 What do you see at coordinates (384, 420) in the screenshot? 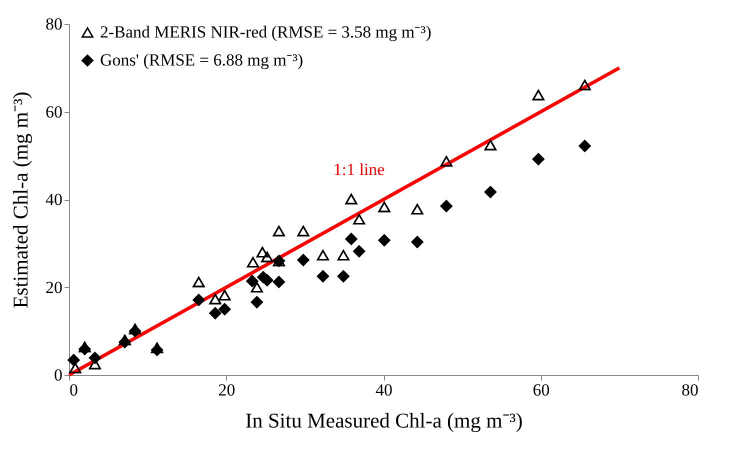
I see `x-axis-title: In Situ Measured Chl-a (mg m⁻³)` at bounding box center [384, 420].